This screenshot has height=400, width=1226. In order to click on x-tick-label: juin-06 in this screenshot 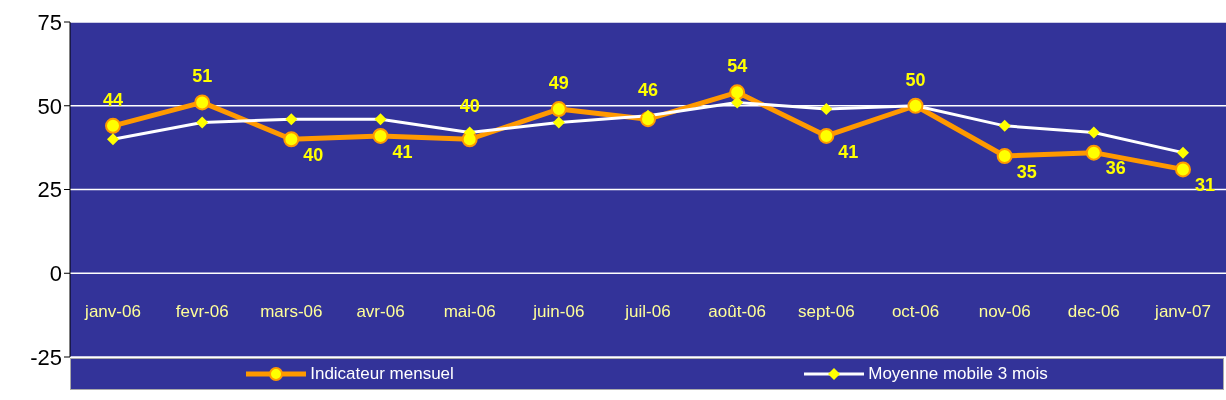, I will do `click(558, 312)`.